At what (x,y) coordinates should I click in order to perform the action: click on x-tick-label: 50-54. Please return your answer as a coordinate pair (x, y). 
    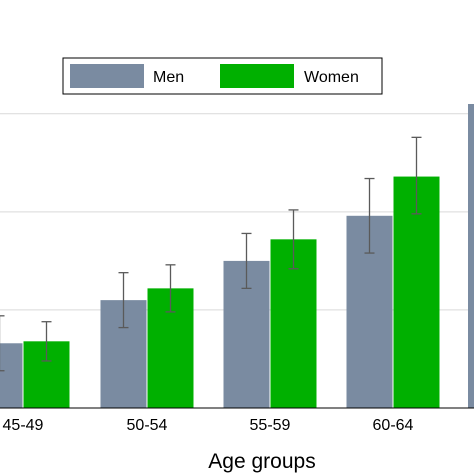
    Looking at the image, I should click on (147, 425).